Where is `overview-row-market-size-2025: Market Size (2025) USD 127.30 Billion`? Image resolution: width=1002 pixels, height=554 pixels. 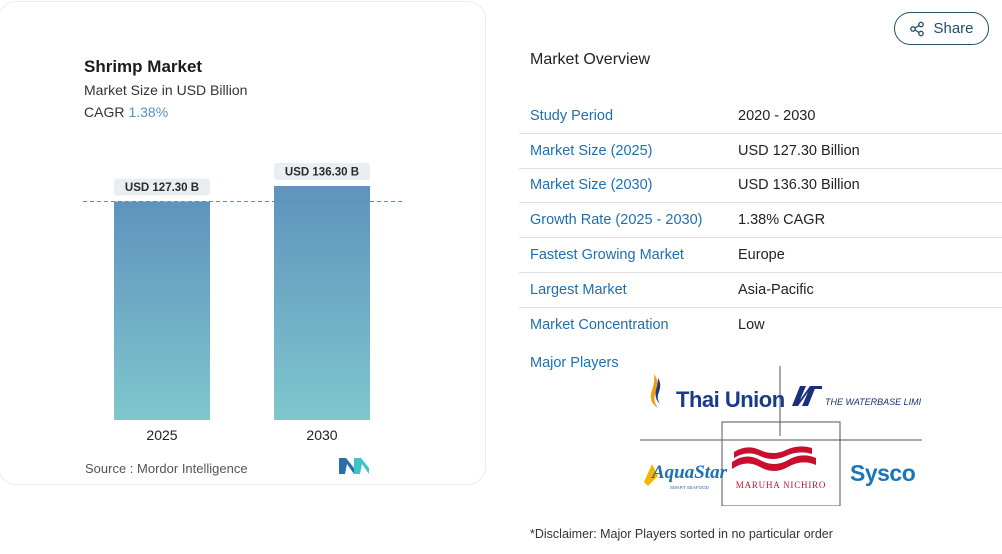 overview-row-market-size-2025: Market Size (2025) USD 127.30 Billion is located at coordinates (760, 151).